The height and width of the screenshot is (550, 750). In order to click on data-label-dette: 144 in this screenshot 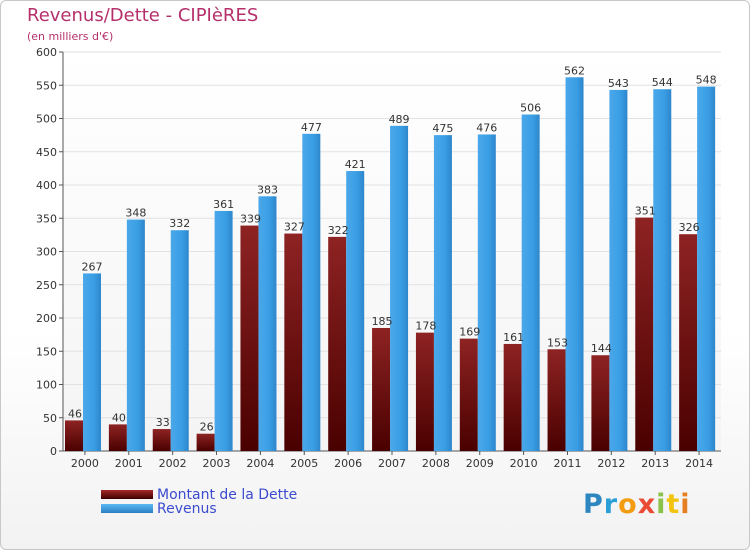, I will do `click(601, 348)`.